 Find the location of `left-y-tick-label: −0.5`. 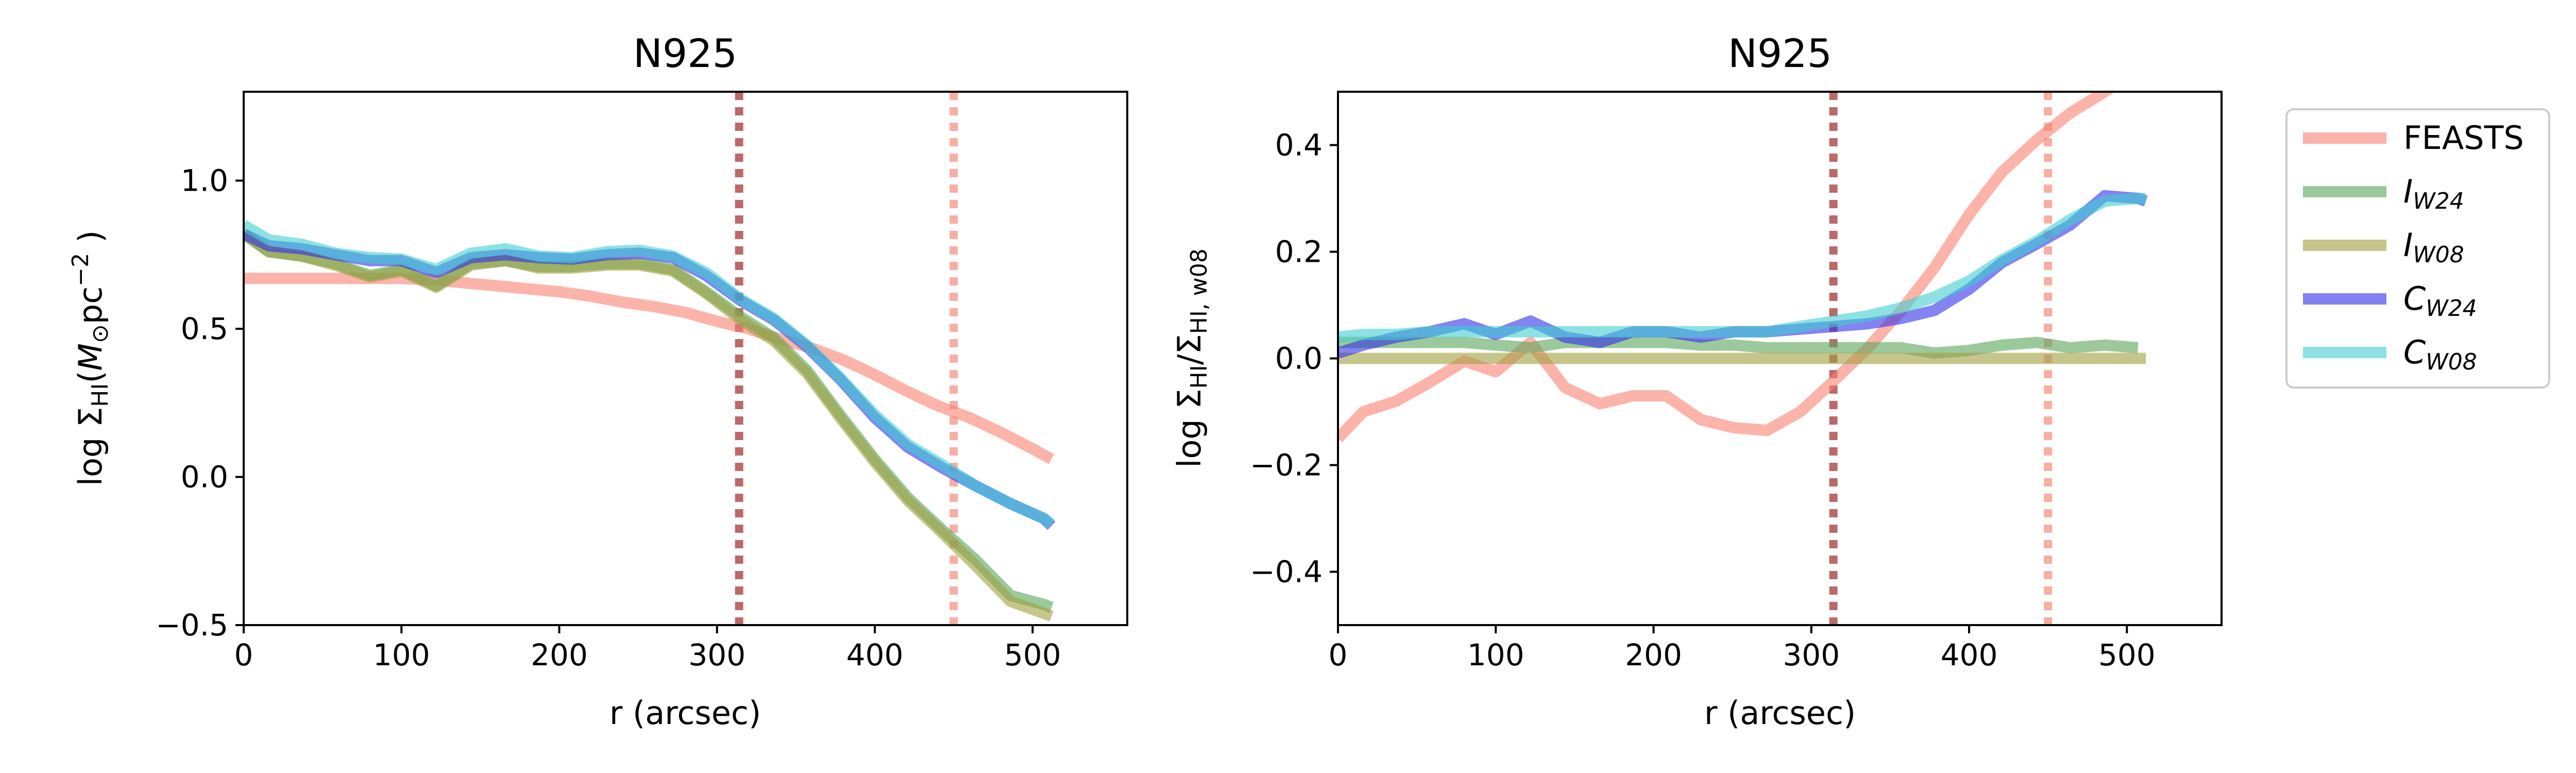

left-y-tick-label: −0.5 is located at coordinates (192, 625).